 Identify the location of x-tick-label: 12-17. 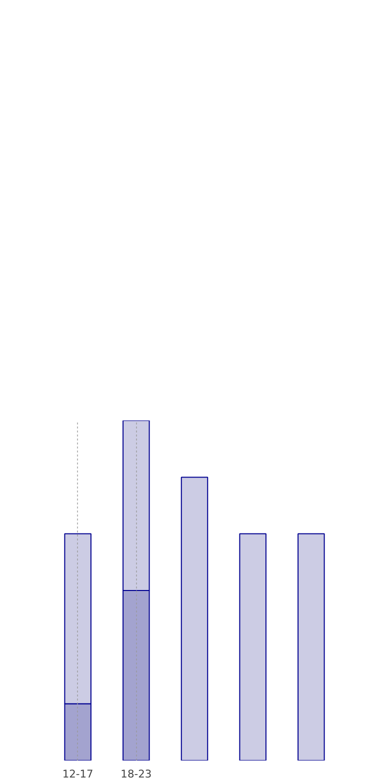
(78, 774).